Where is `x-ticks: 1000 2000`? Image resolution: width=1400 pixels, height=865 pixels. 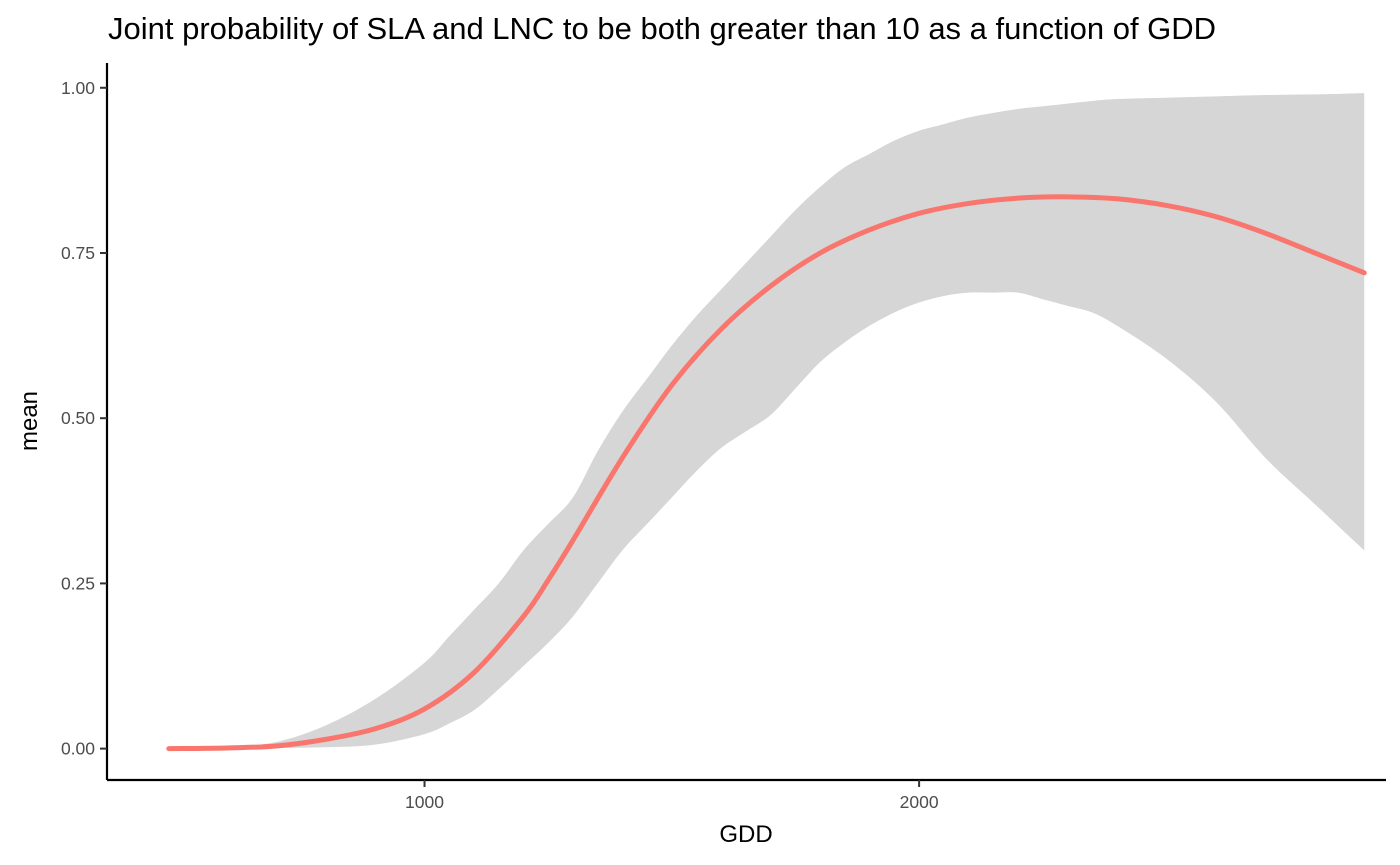
x-ticks: 1000 2000 is located at coordinates (672, 796).